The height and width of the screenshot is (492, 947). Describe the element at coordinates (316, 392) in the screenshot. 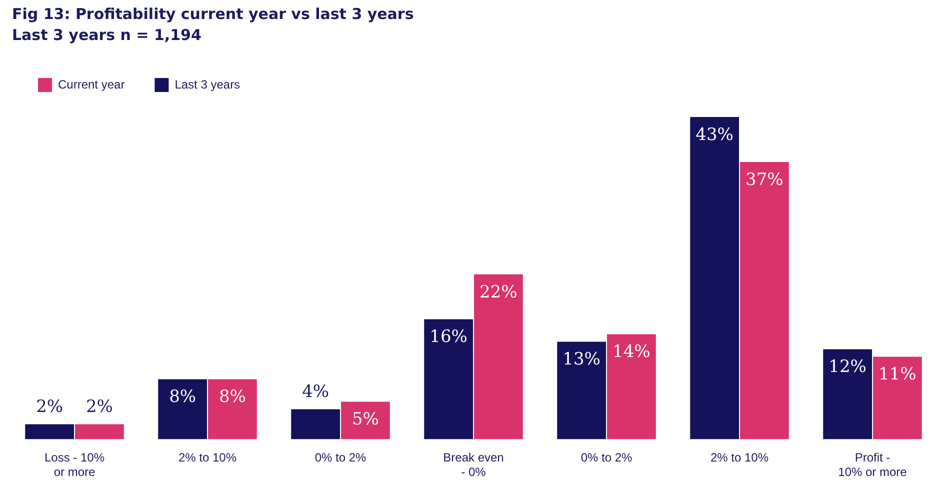

I see `data-label: 4%` at that location.